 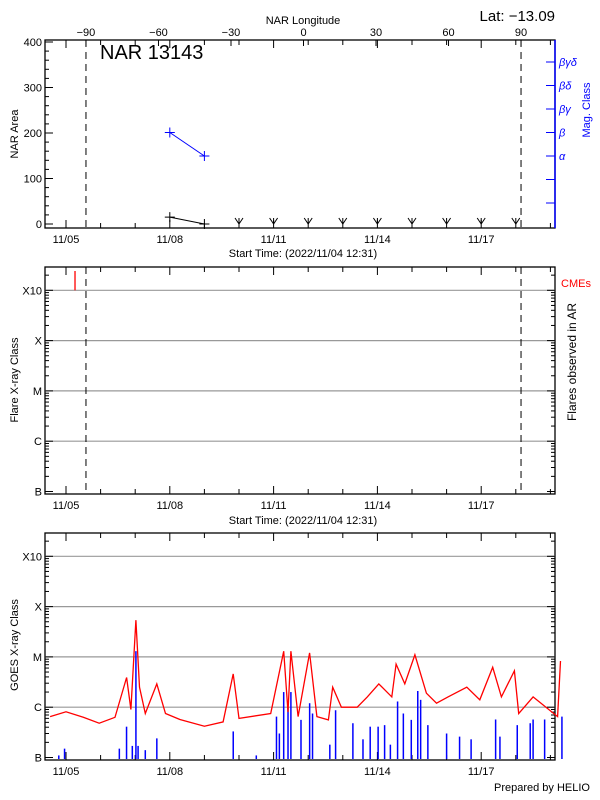 What do you see at coordinates (33, 180) in the screenshot?
I see `y-tick-label: 100` at bounding box center [33, 180].